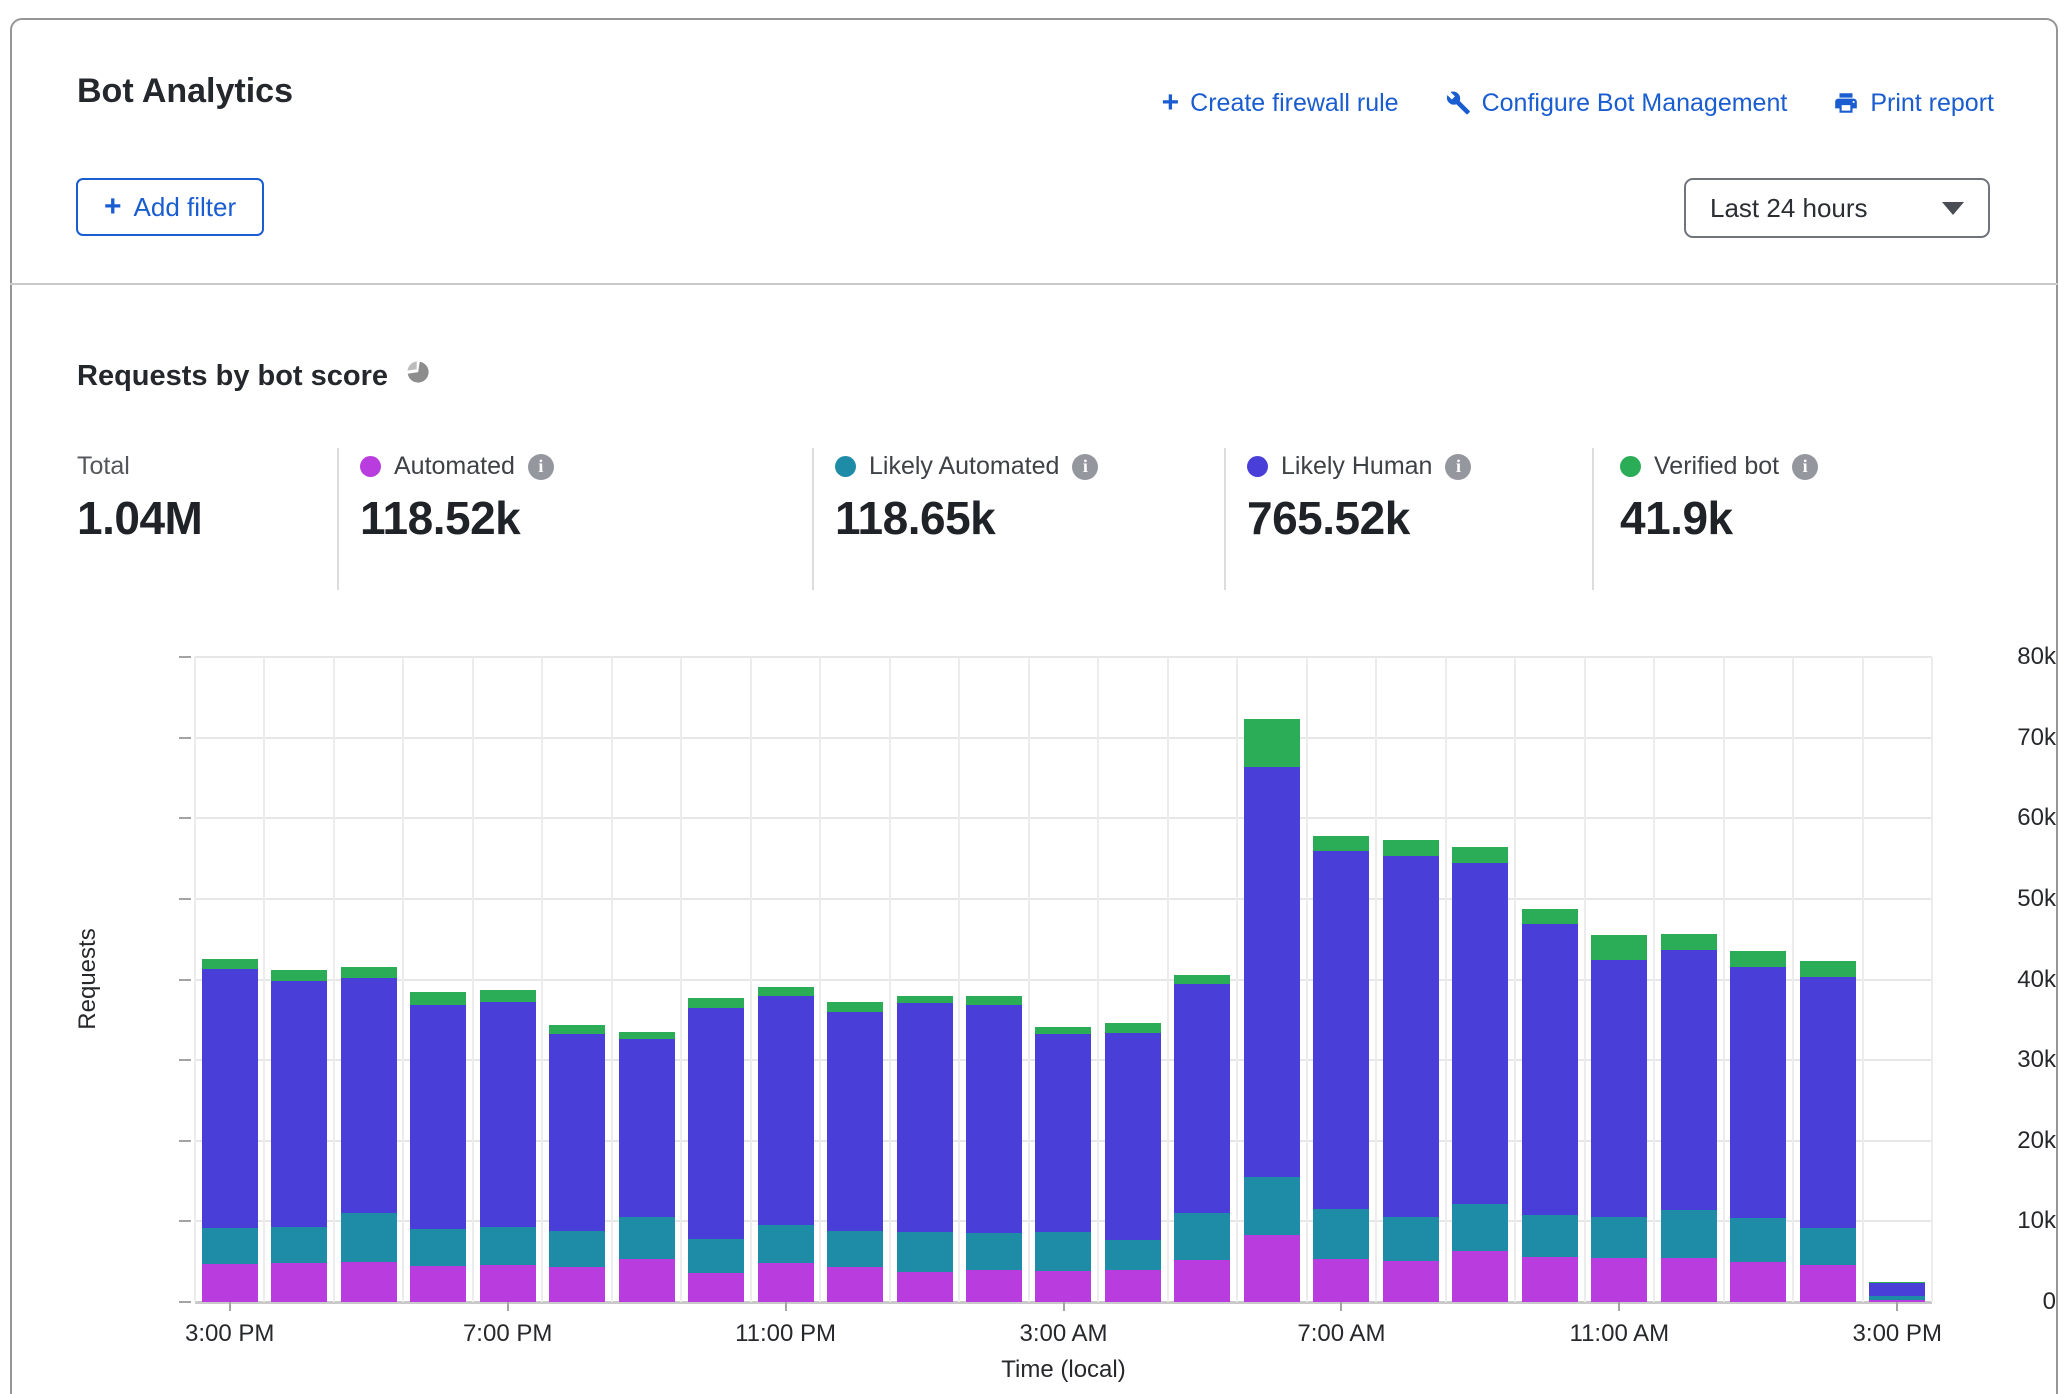 Image resolution: width=2070 pixels, height=1394 pixels. What do you see at coordinates (299, 1135) in the screenshot?
I see `stacked-bar-400pm` at bounding box center [299, 1135].